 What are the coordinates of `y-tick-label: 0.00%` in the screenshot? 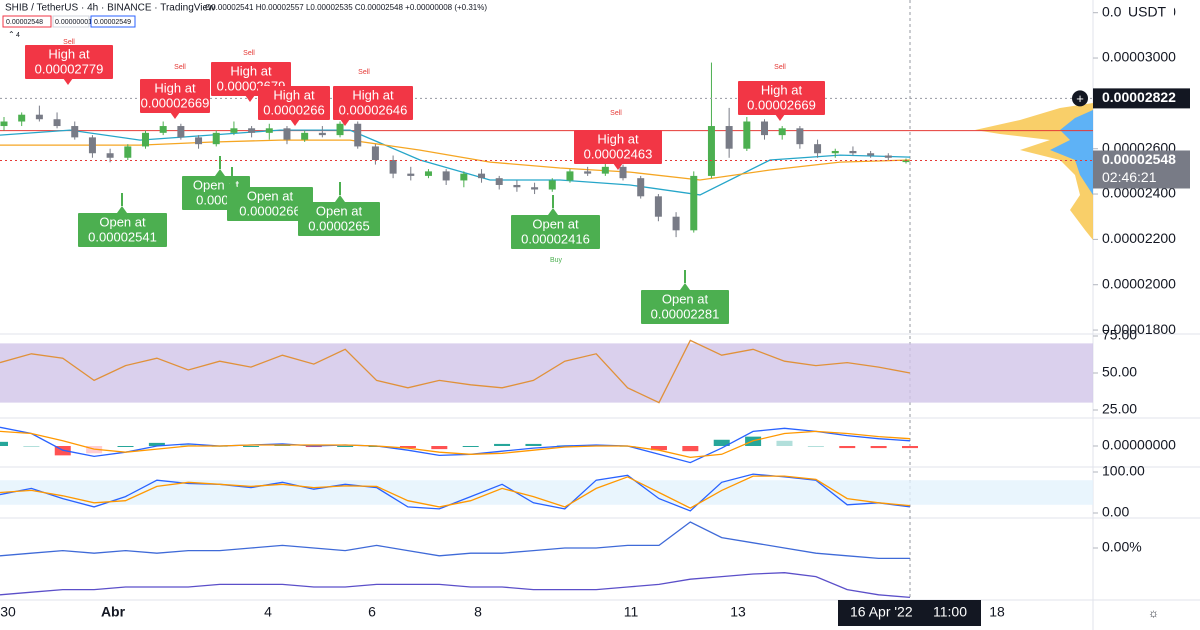 It's located at (1122, 547).